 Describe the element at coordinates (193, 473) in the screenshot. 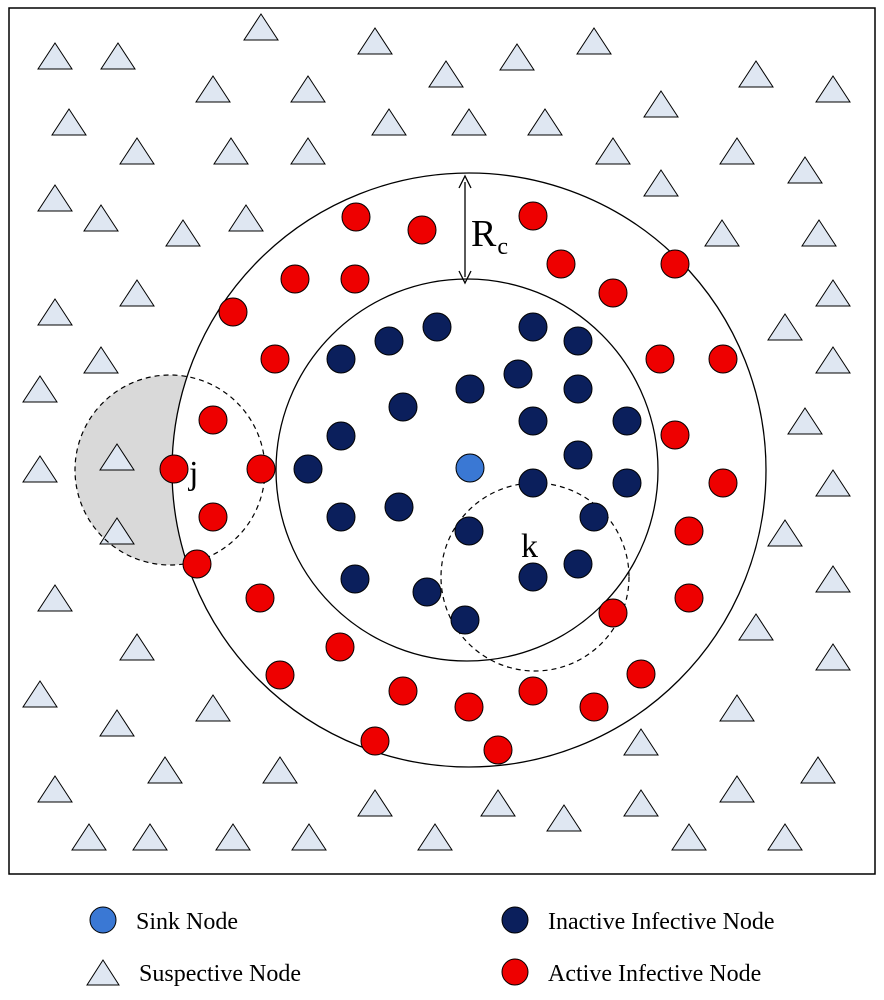

I see `node-label-j: j` at that location.